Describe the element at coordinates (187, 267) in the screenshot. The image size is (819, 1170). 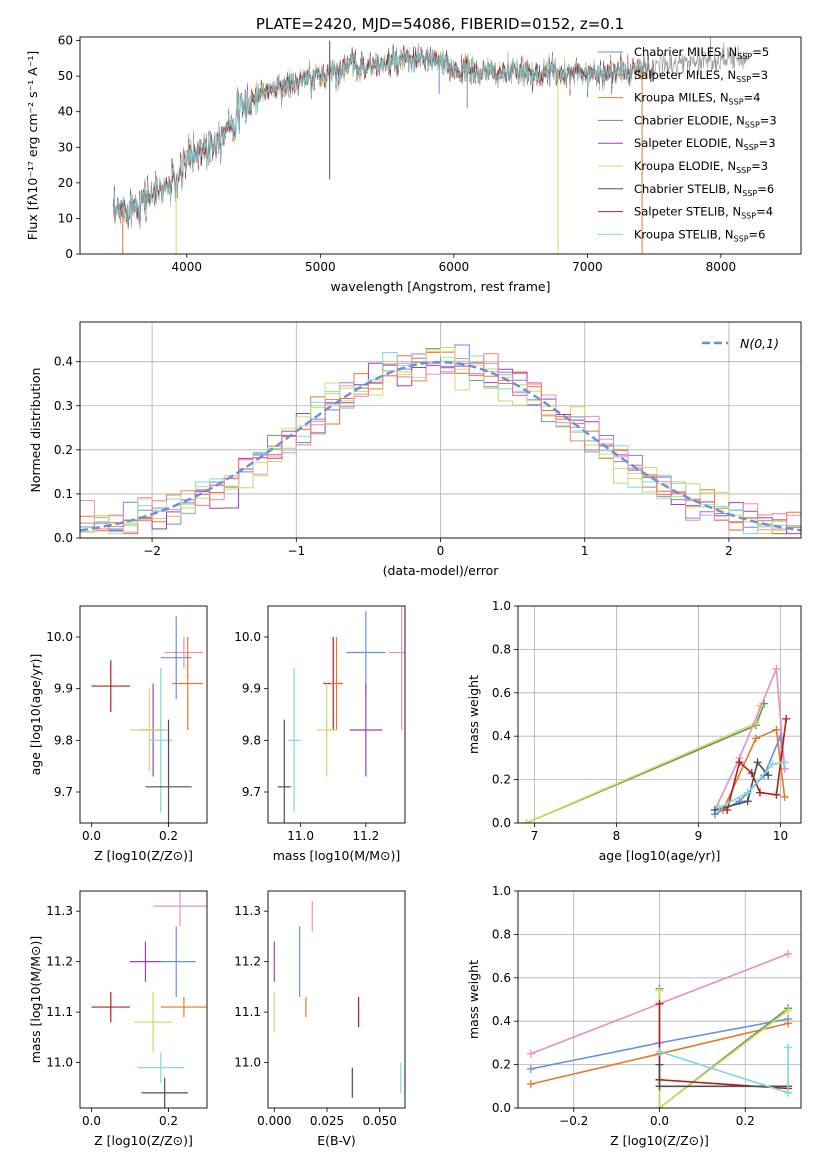
I see `x-tick-label: 4000` at that location.